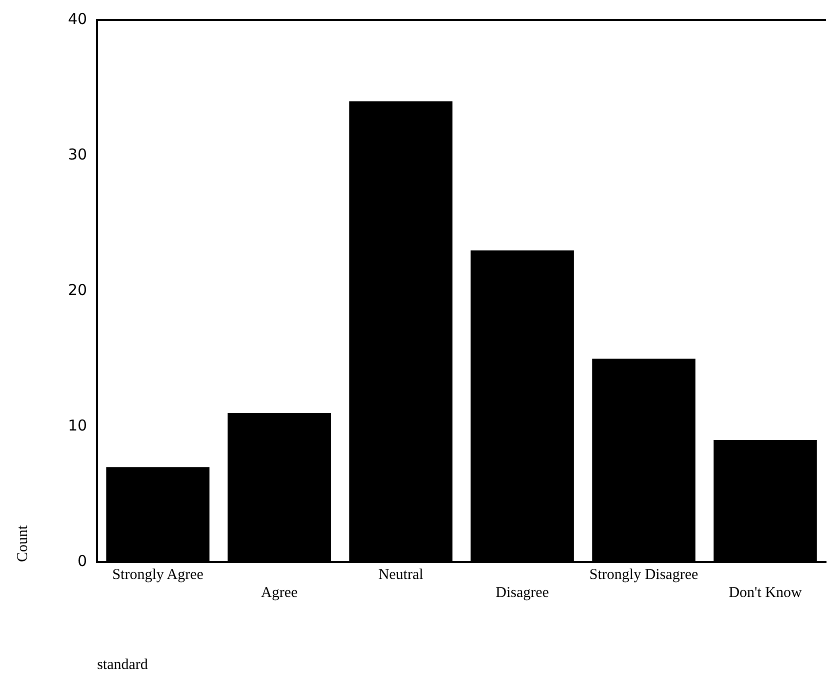 The image size is (828, 688). What do you see at coordinates (279, 592) in the screenshot?
I see `x-tick-label: Agree` at bounding box center [279, 592].